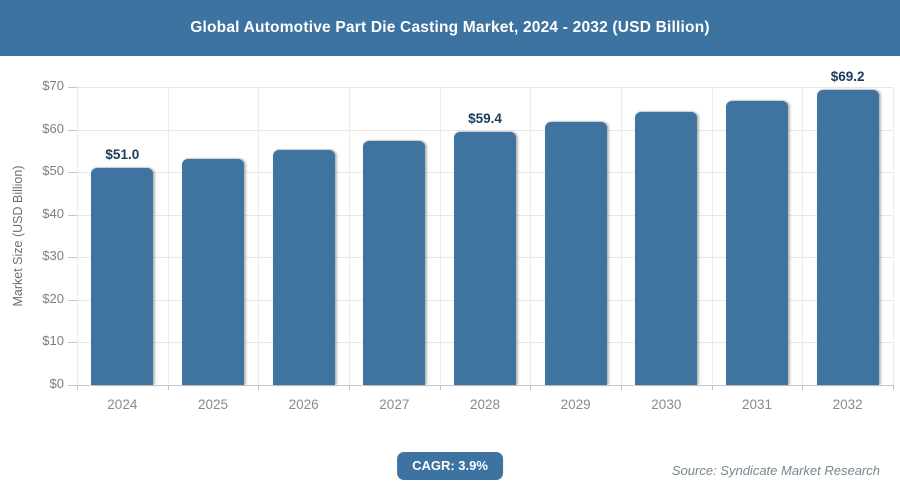 The width and height of the screenshot is (900, 500). What do you see at coordinates (847, 404) in the screenshot?
I see `x-axis-label: 2032` at bounding box center [847, 404].